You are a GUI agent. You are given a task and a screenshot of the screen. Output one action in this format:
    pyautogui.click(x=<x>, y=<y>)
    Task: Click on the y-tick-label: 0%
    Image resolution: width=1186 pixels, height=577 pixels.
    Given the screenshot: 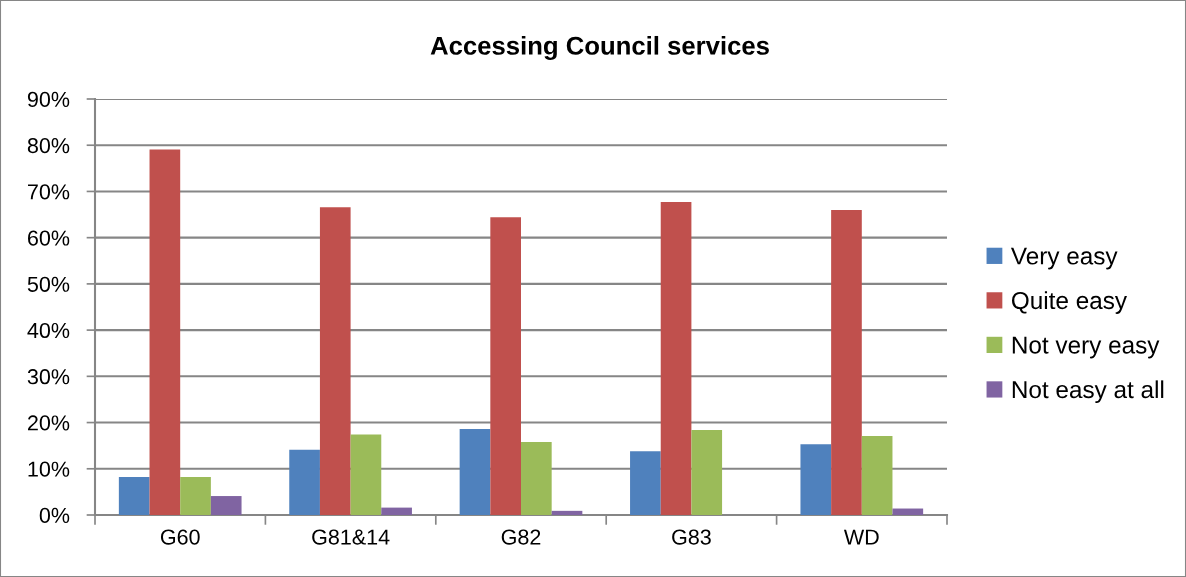 What is the action you would take?
    pyautogui.click(x=54, y=515)
    